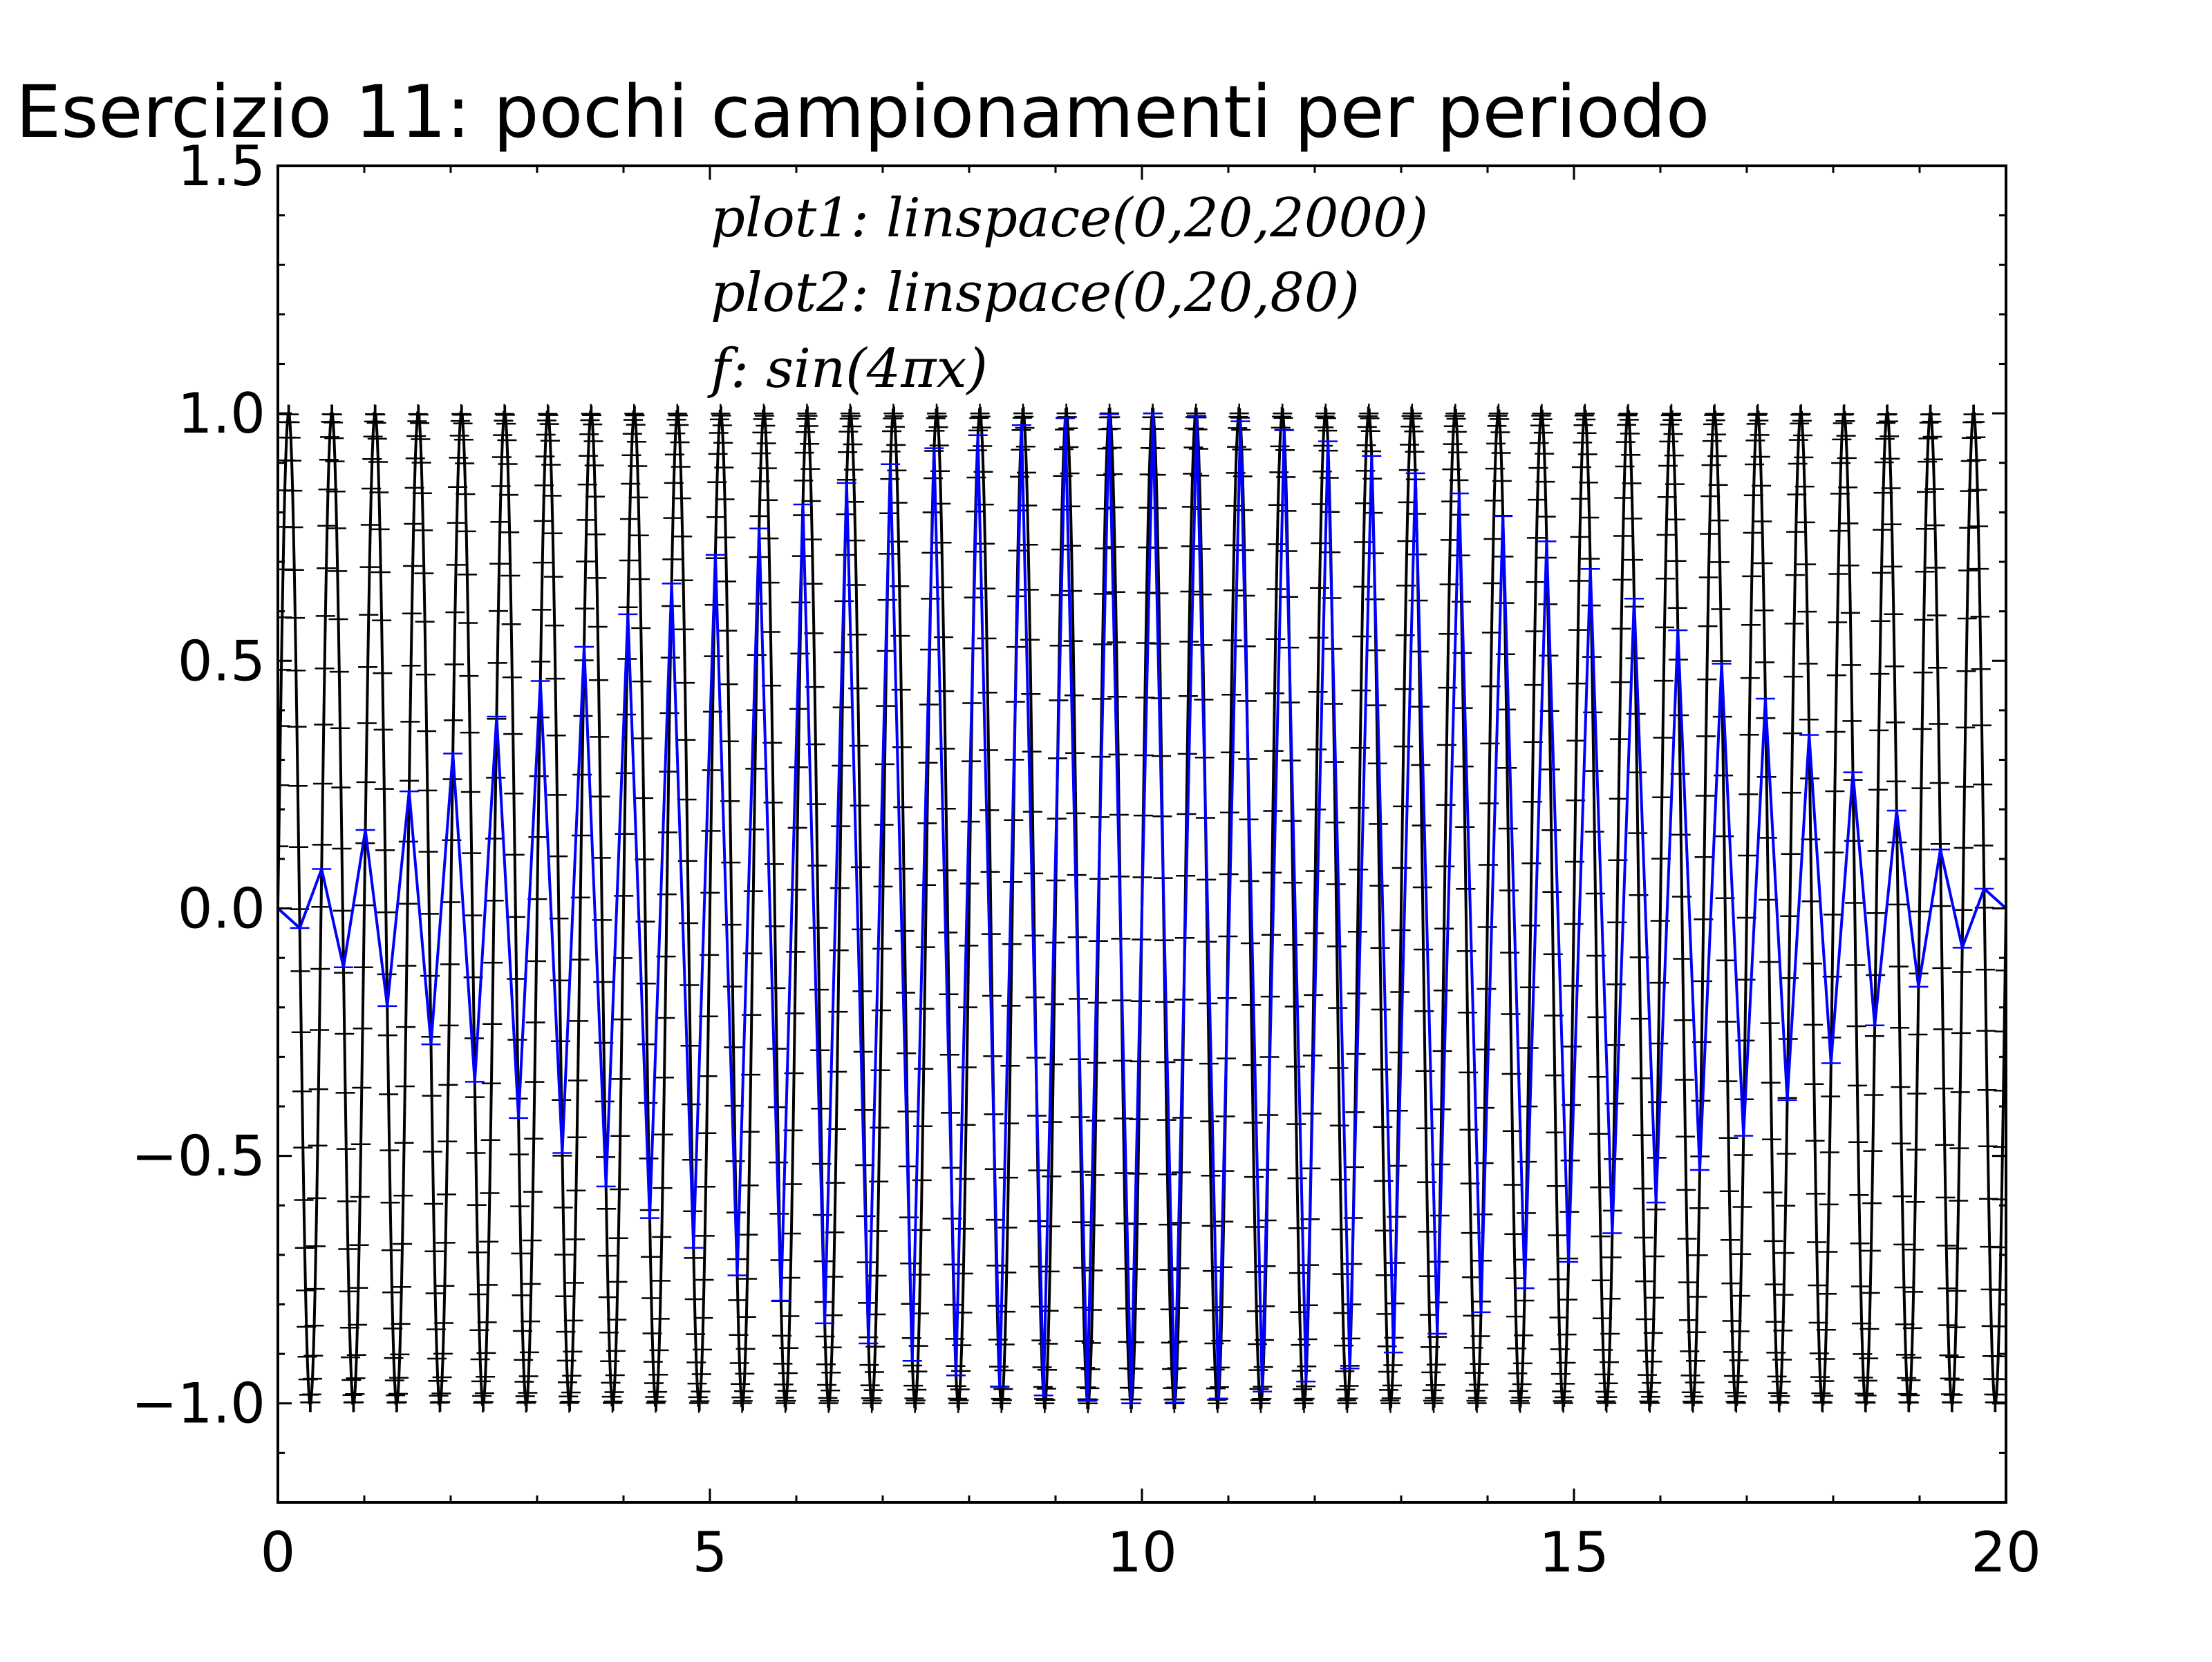 This screenshot has width=2212, height=1662. I want to click on y-tick-label: 0.0, so click(222, 908).